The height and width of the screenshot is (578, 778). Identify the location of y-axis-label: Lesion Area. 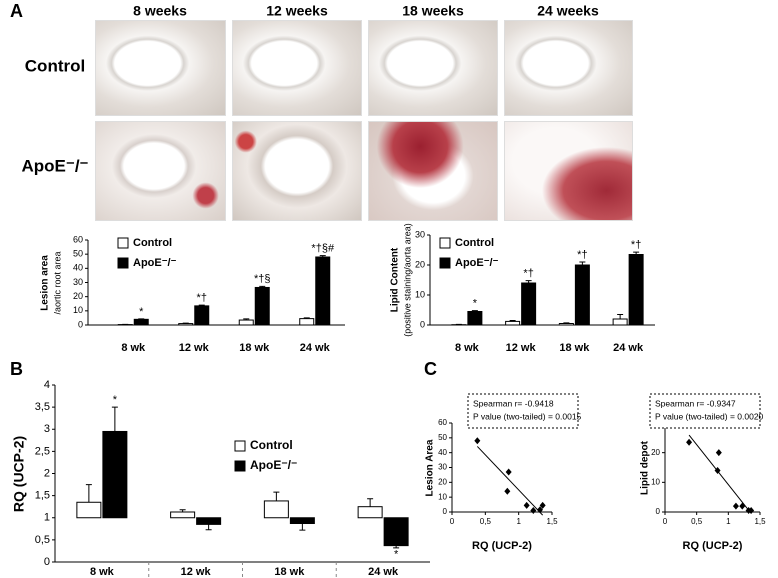
(430, 467).